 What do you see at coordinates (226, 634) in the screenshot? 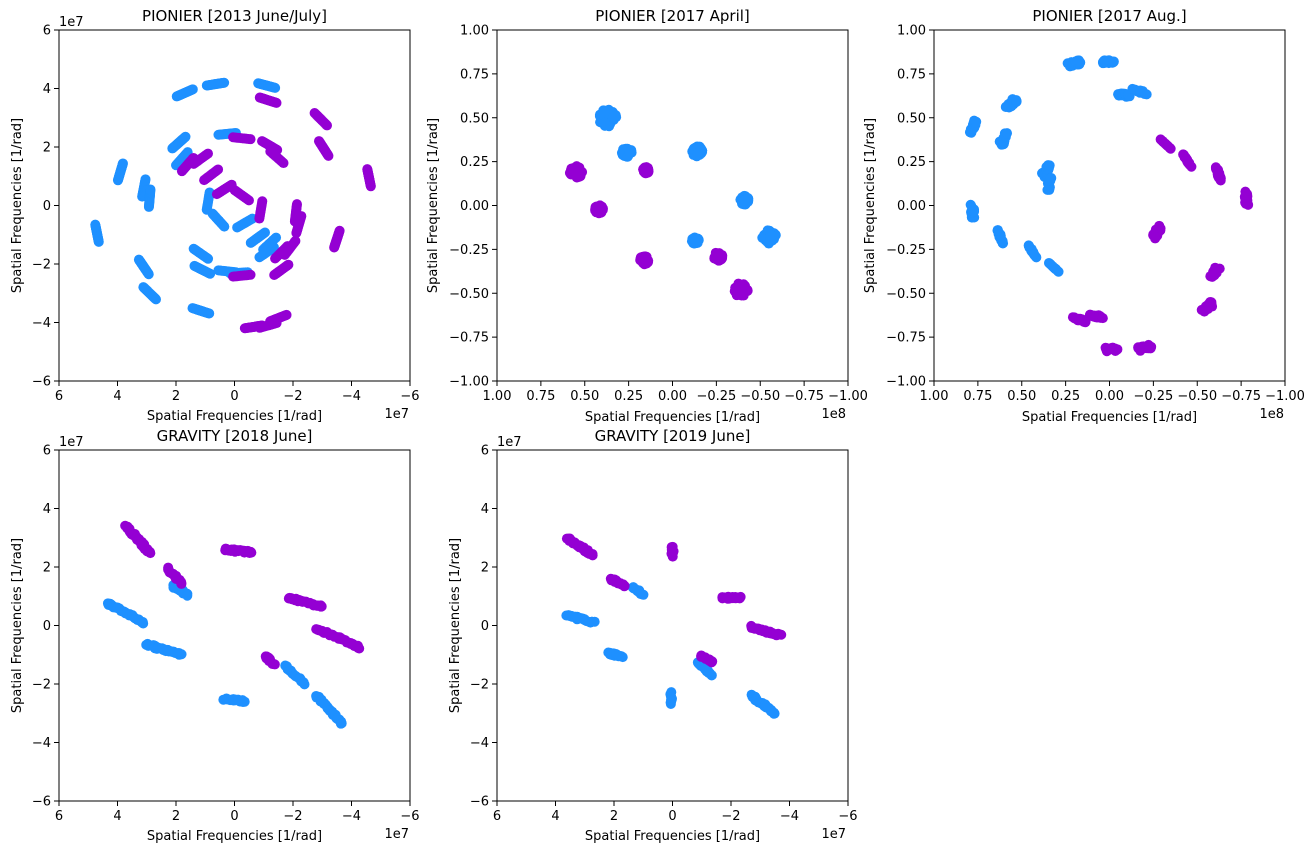
I see `axis-ticks: 6 4 2 0 −2 −4 −6 −6 −4 −2 0 2 4 6` at bounding box center [226, 634].